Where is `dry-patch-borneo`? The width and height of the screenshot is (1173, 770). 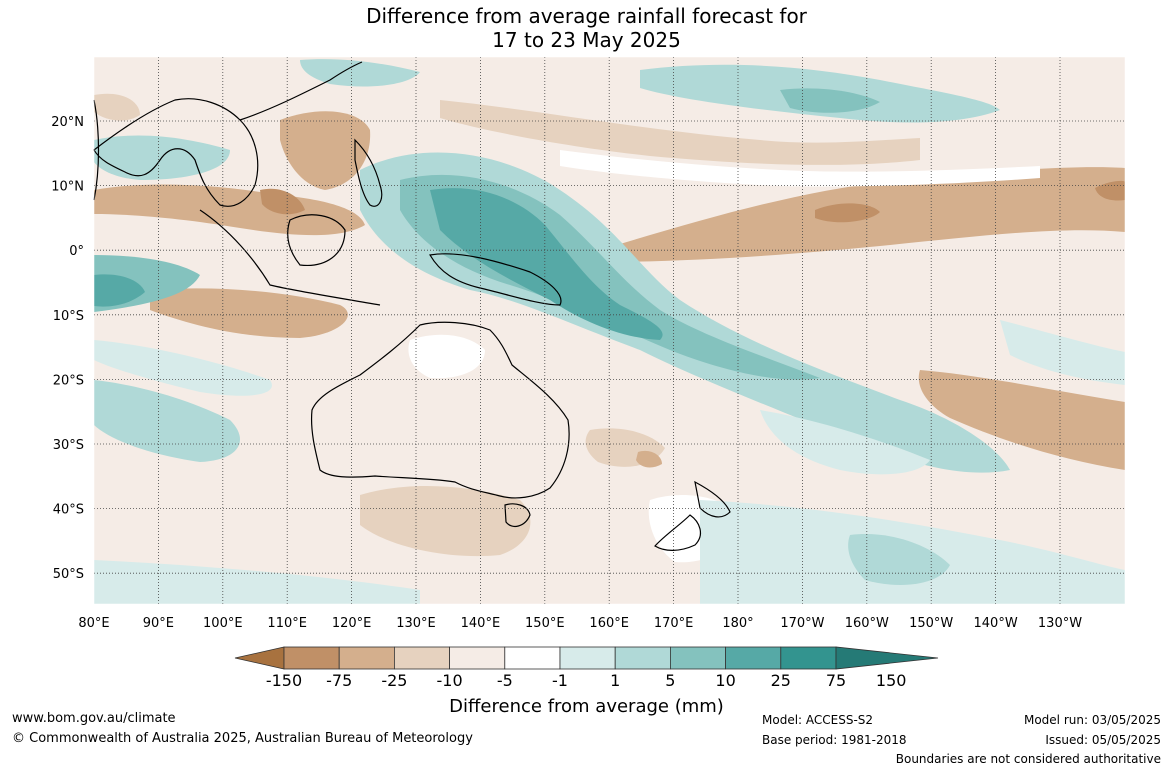 dry-patch-borneo is located at coordinates (282, 201).